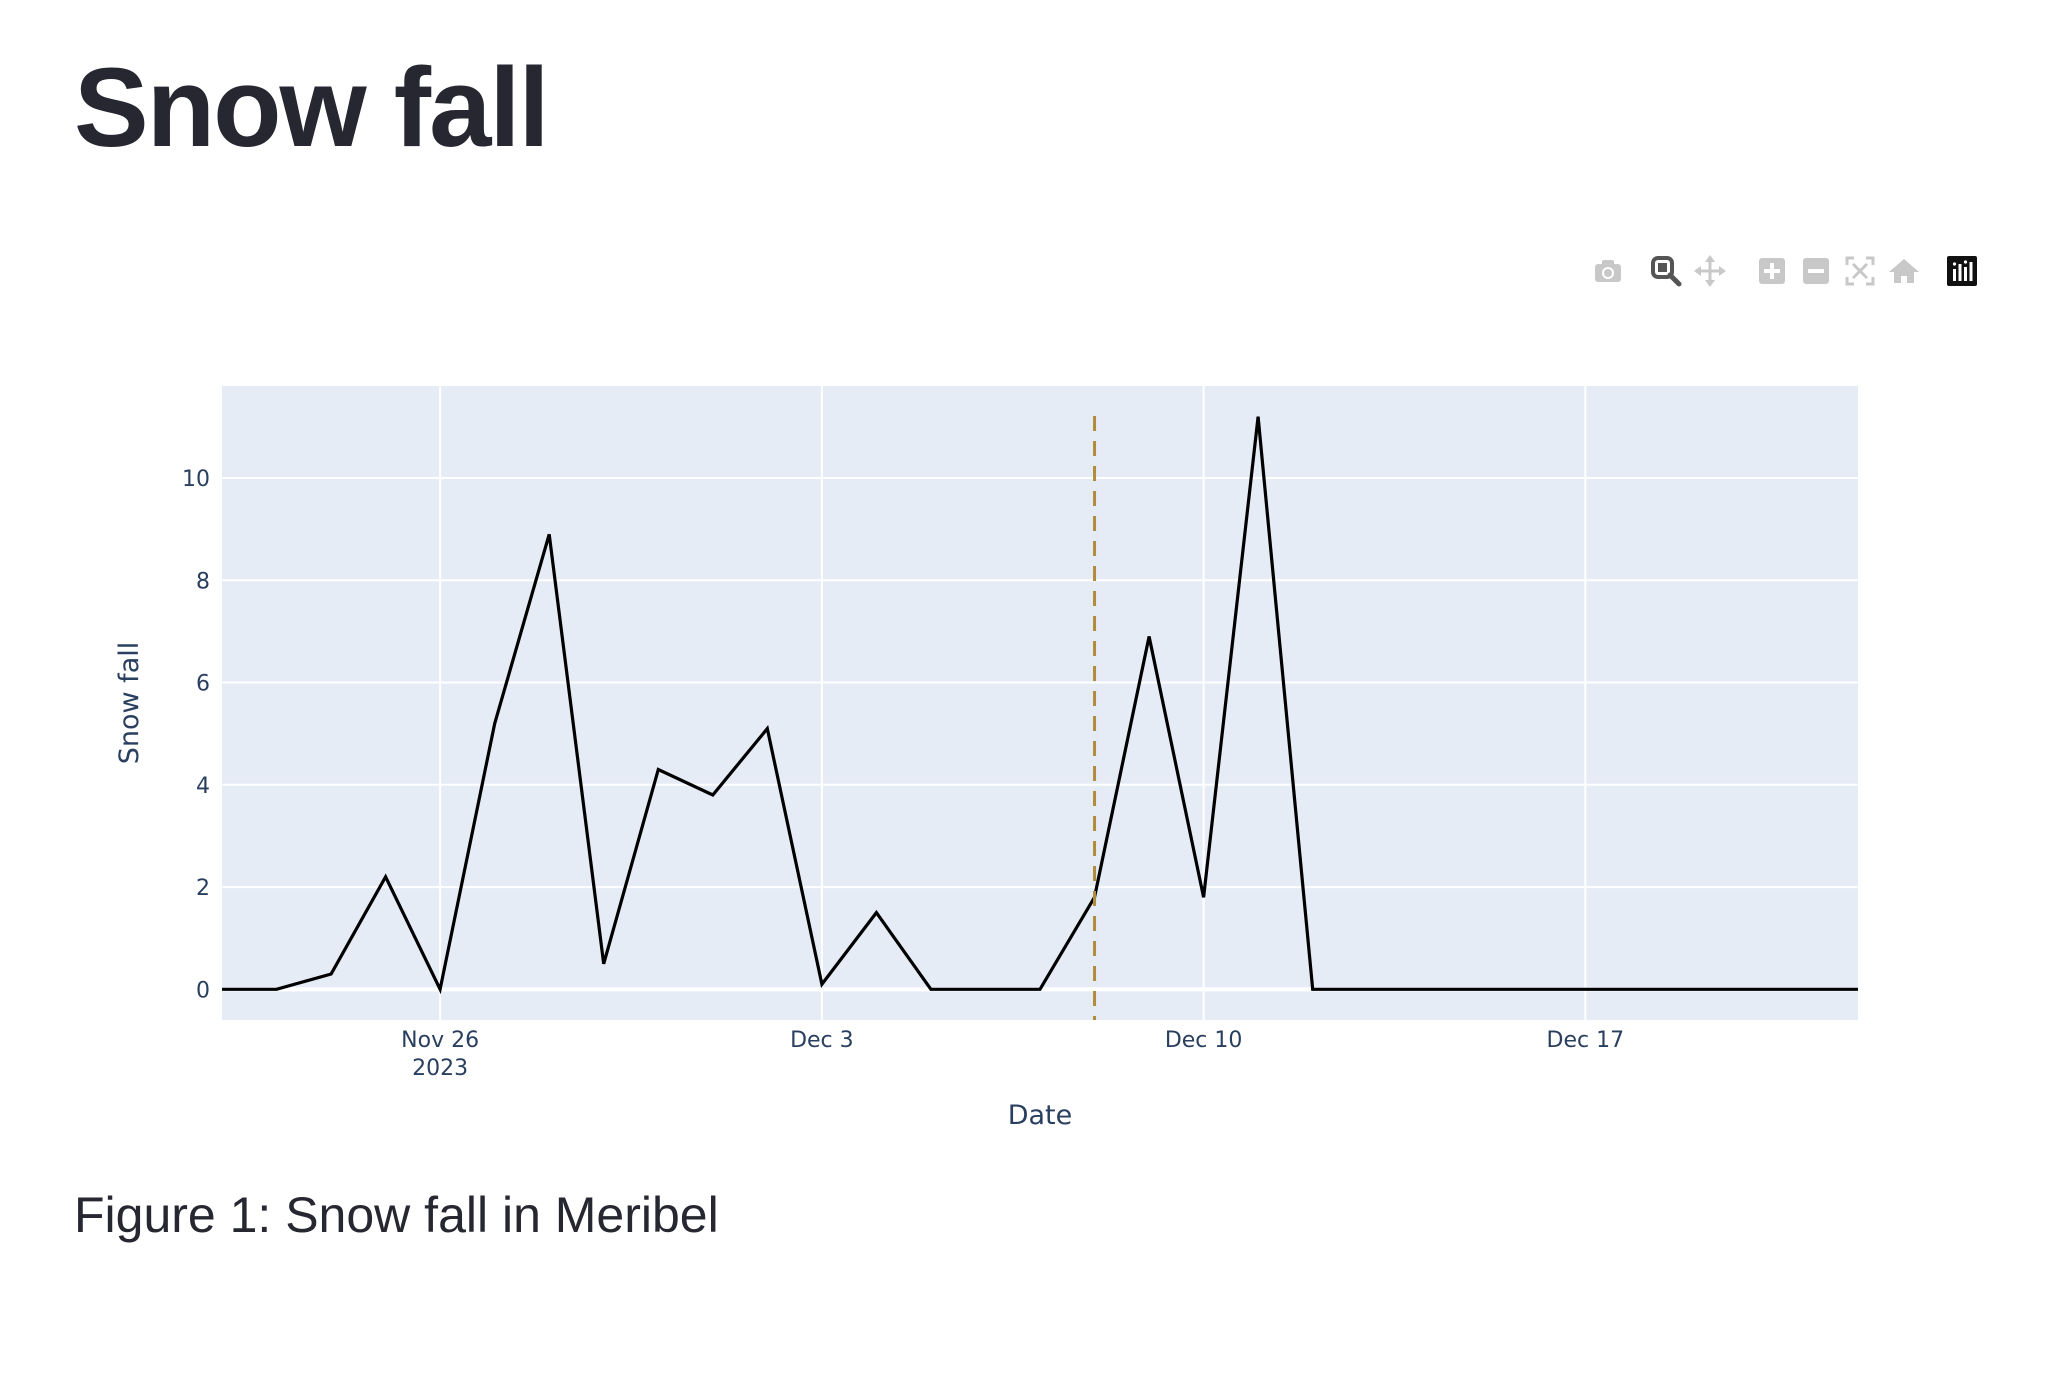 The width and height of the screenshot is (2050, 1396). Describe the element at coordinates (822, 1040) in the screenshot. I see `x-tick-label: Dec 3` at that location.